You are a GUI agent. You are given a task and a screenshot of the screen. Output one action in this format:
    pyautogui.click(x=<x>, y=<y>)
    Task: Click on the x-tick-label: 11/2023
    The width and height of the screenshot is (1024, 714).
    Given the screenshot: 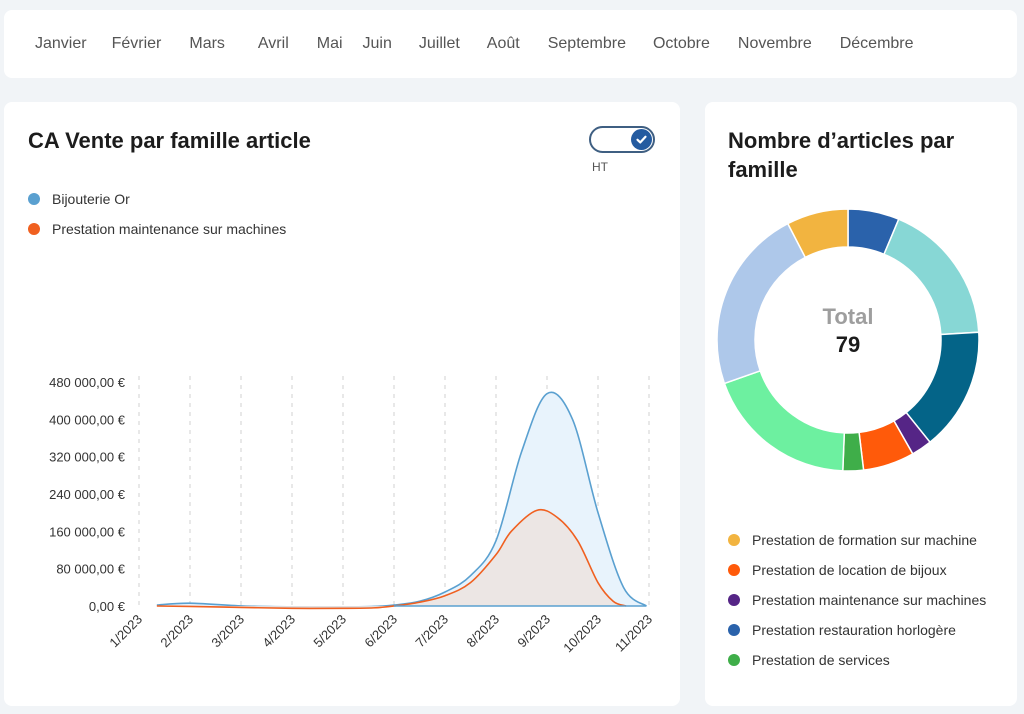 What is the action you would take?
    pyautogui.click(x=633, y=633)
    